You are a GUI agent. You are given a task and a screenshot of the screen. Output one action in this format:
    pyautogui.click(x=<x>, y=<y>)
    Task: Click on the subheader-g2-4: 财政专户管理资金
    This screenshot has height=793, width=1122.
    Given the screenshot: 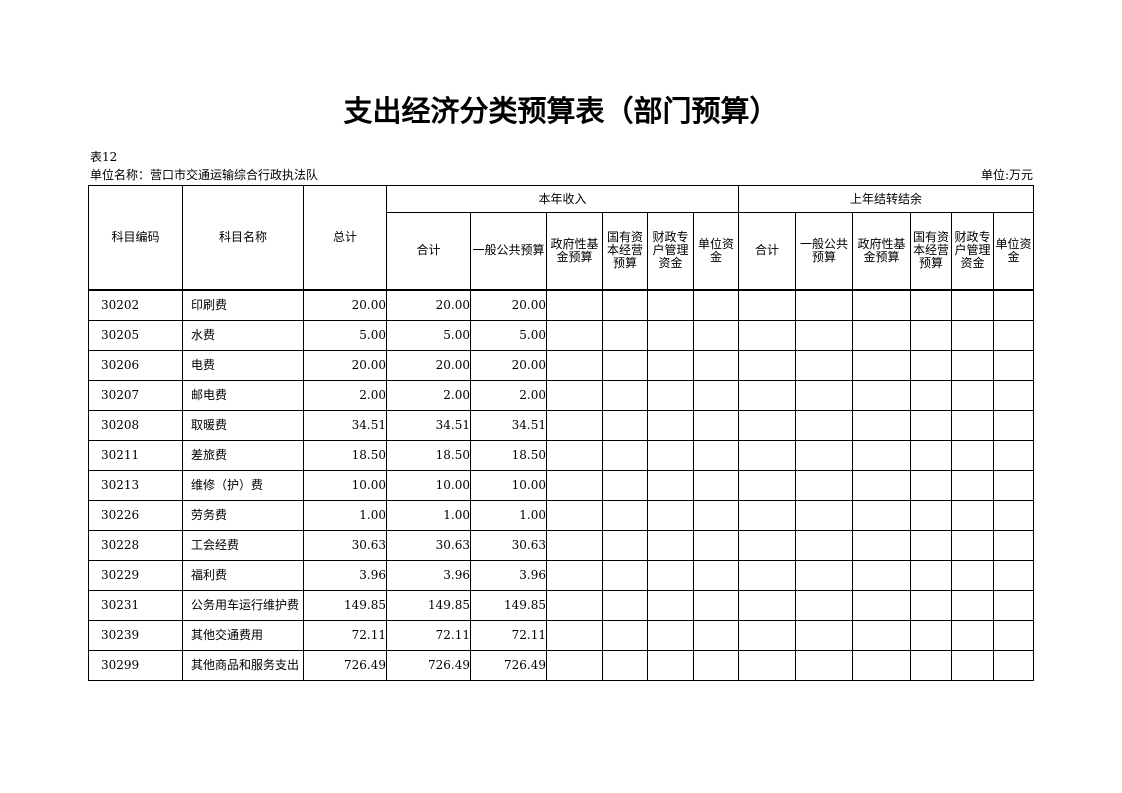 What is the action you would take?
    pyautogui.click(x=972, y=251)
    